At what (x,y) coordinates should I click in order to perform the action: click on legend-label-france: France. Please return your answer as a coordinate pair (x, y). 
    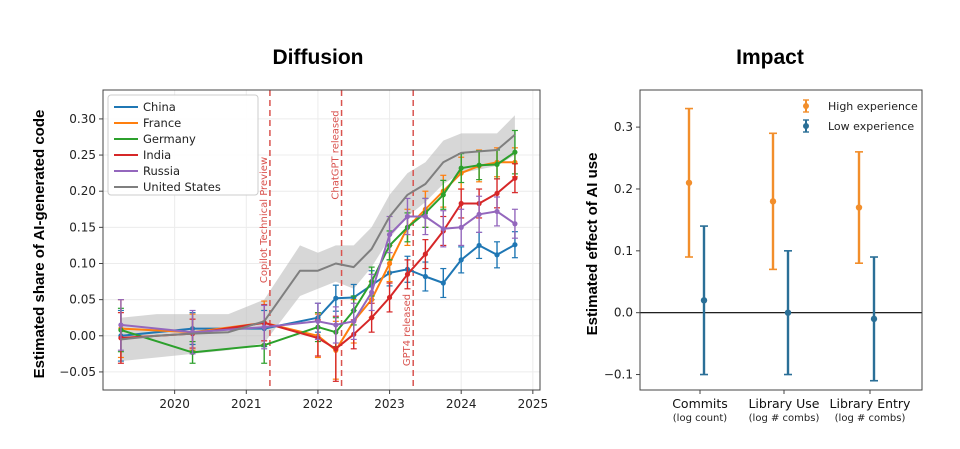
    Looking at the image, I should click on (162, 123).